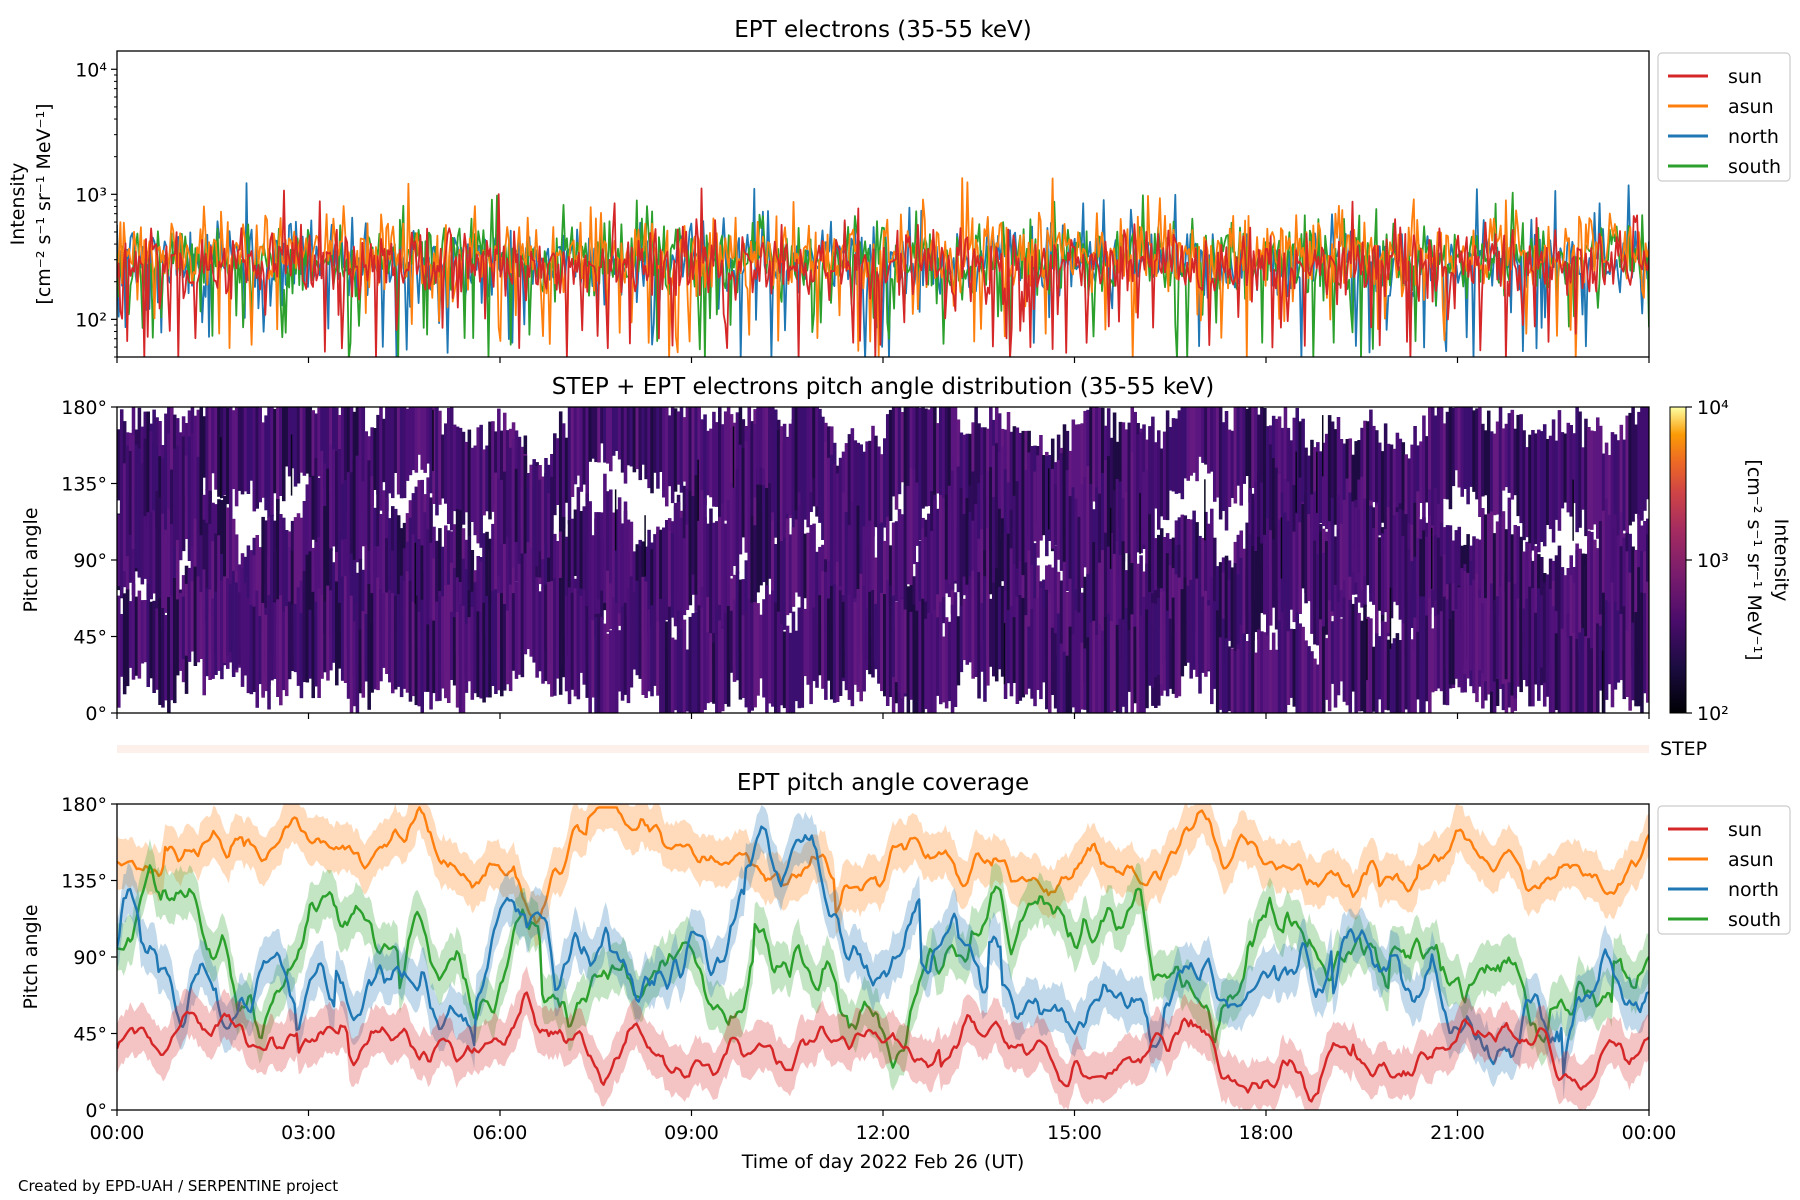 The image size is (1800, 1200). I want to click on y-tick-label: 135°, so click(84, 882).